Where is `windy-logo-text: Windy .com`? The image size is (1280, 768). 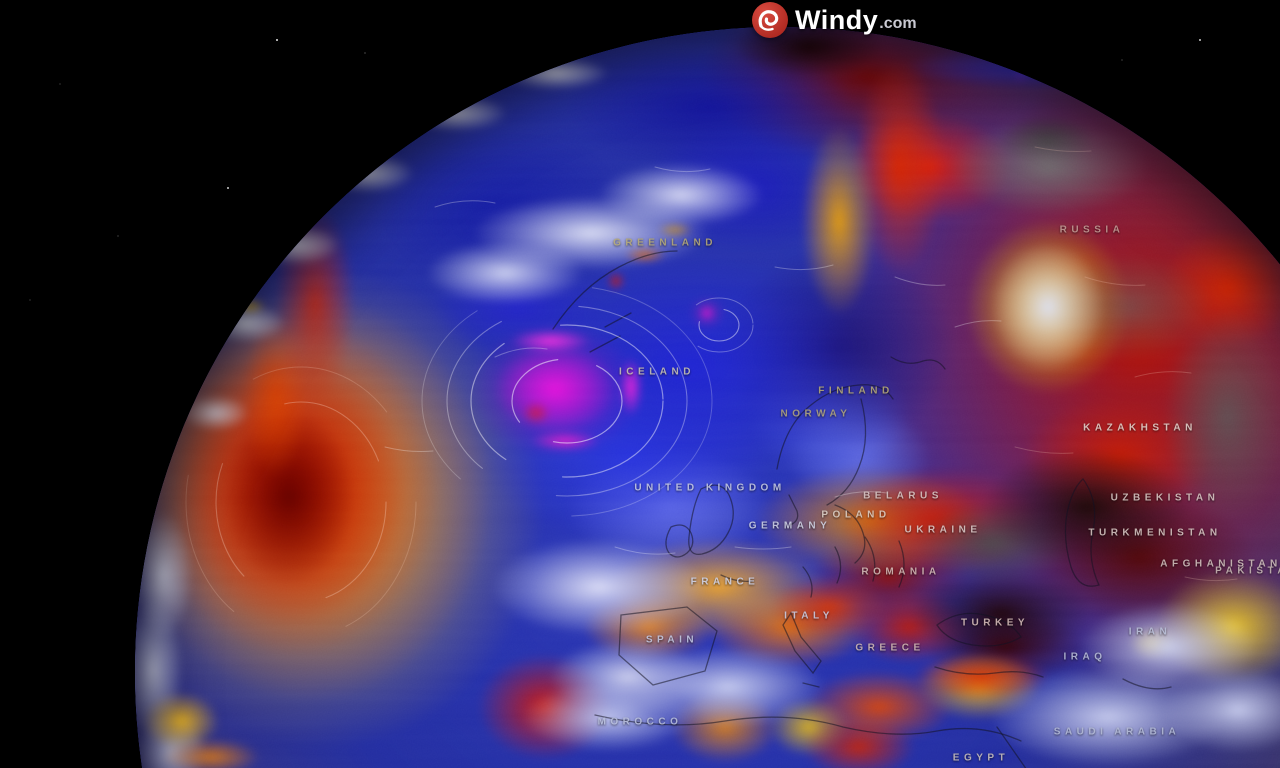 windy-logo-text: Windy .com is located at coordinates (856, 20).